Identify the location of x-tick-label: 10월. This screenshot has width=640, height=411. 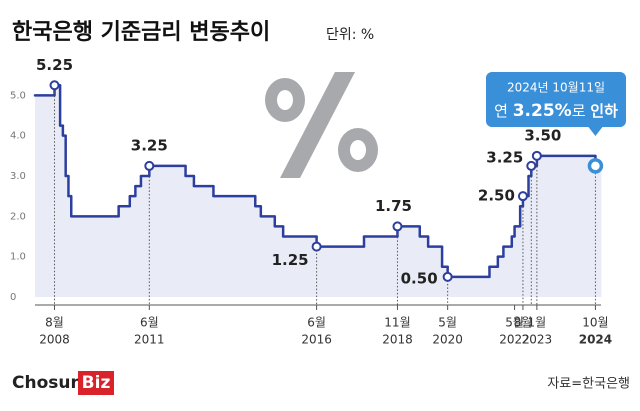
(595, 323).